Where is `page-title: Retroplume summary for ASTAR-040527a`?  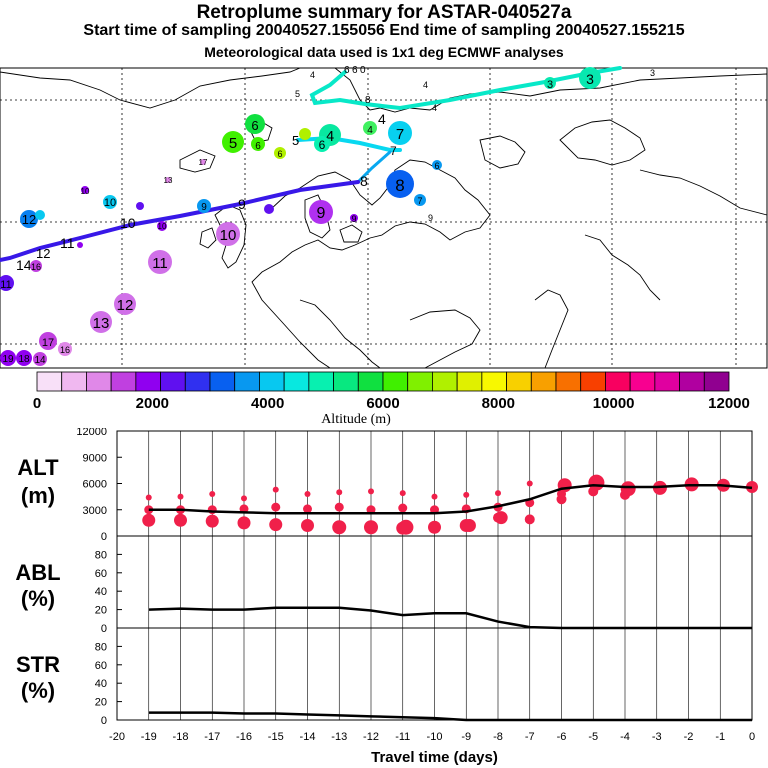
page-title: Retroplume summary for ASTAR-040527a is located at coordinates (384, 12).